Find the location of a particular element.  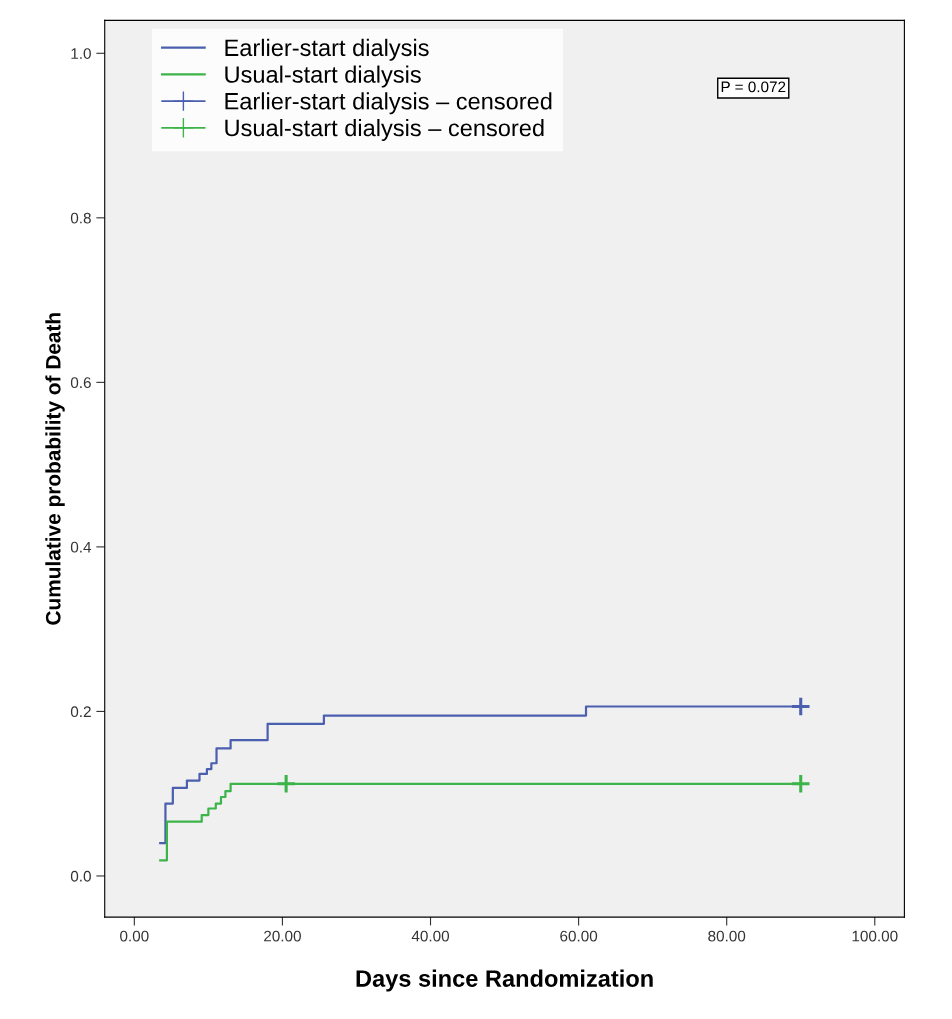

y-tick-label: 0.8 is located at coordinates (80, 218).